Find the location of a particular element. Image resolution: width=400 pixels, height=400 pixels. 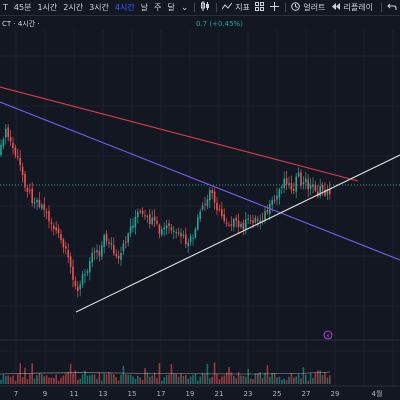

alert-button: 얼러트 is located at coordinates (314, 7).